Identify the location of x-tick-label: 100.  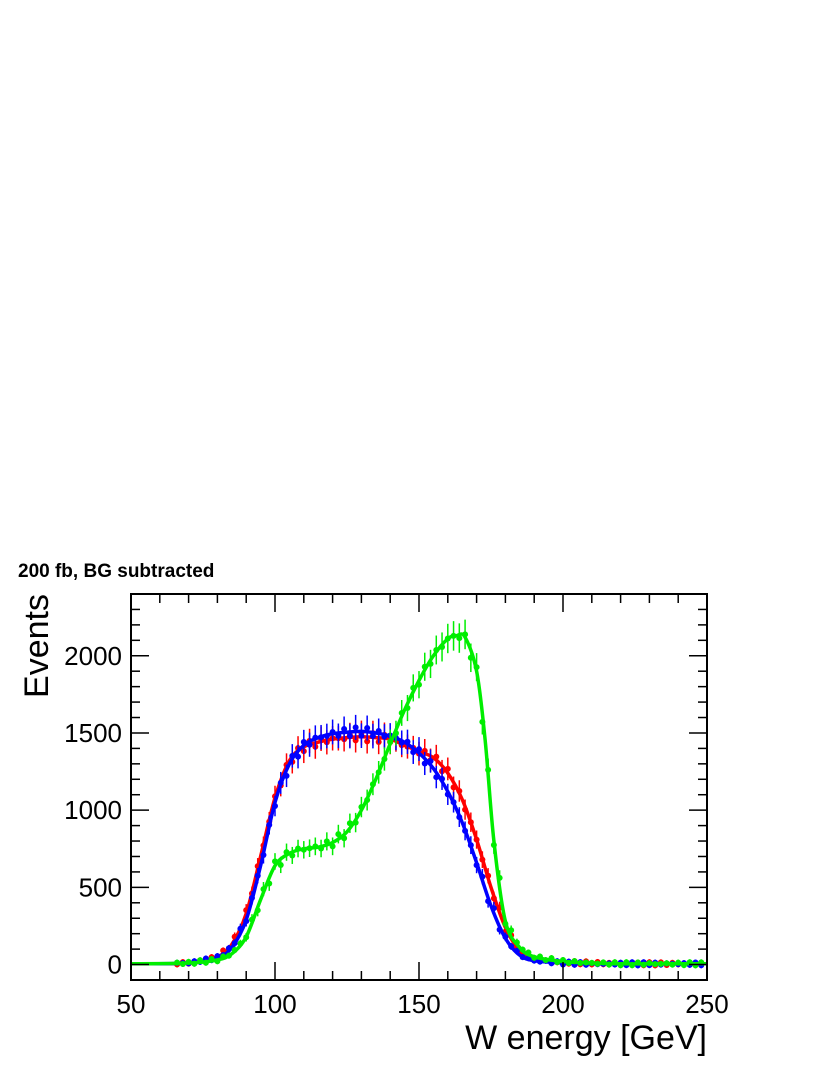
(274, 1004).